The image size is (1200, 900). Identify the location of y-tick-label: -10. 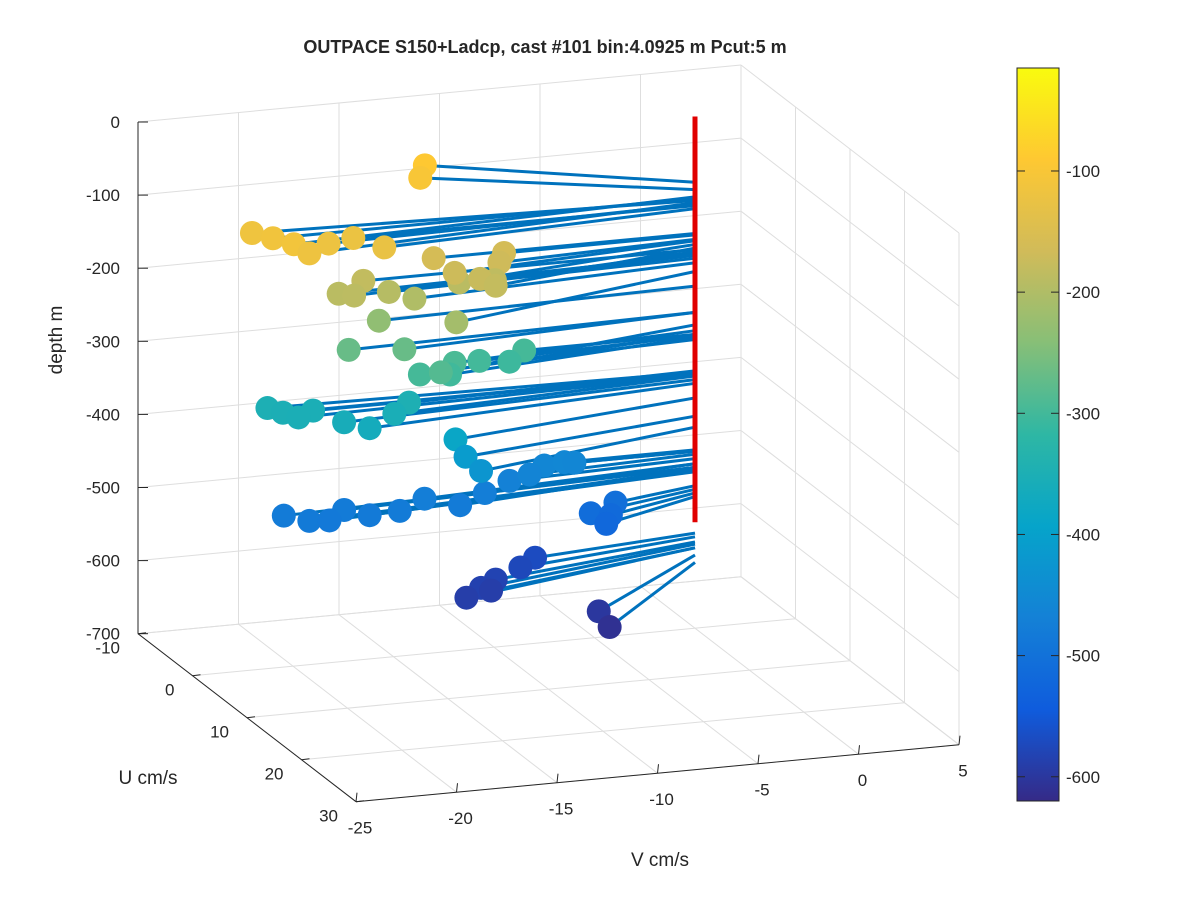
(107, 648).